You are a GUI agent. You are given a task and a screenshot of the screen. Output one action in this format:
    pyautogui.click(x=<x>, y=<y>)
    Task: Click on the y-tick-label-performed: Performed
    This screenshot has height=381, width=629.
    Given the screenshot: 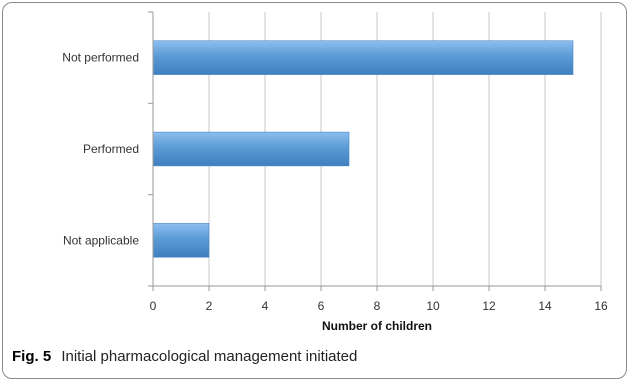 What is the action you would take?
    pyautogui.click(x=111, y=149)
    